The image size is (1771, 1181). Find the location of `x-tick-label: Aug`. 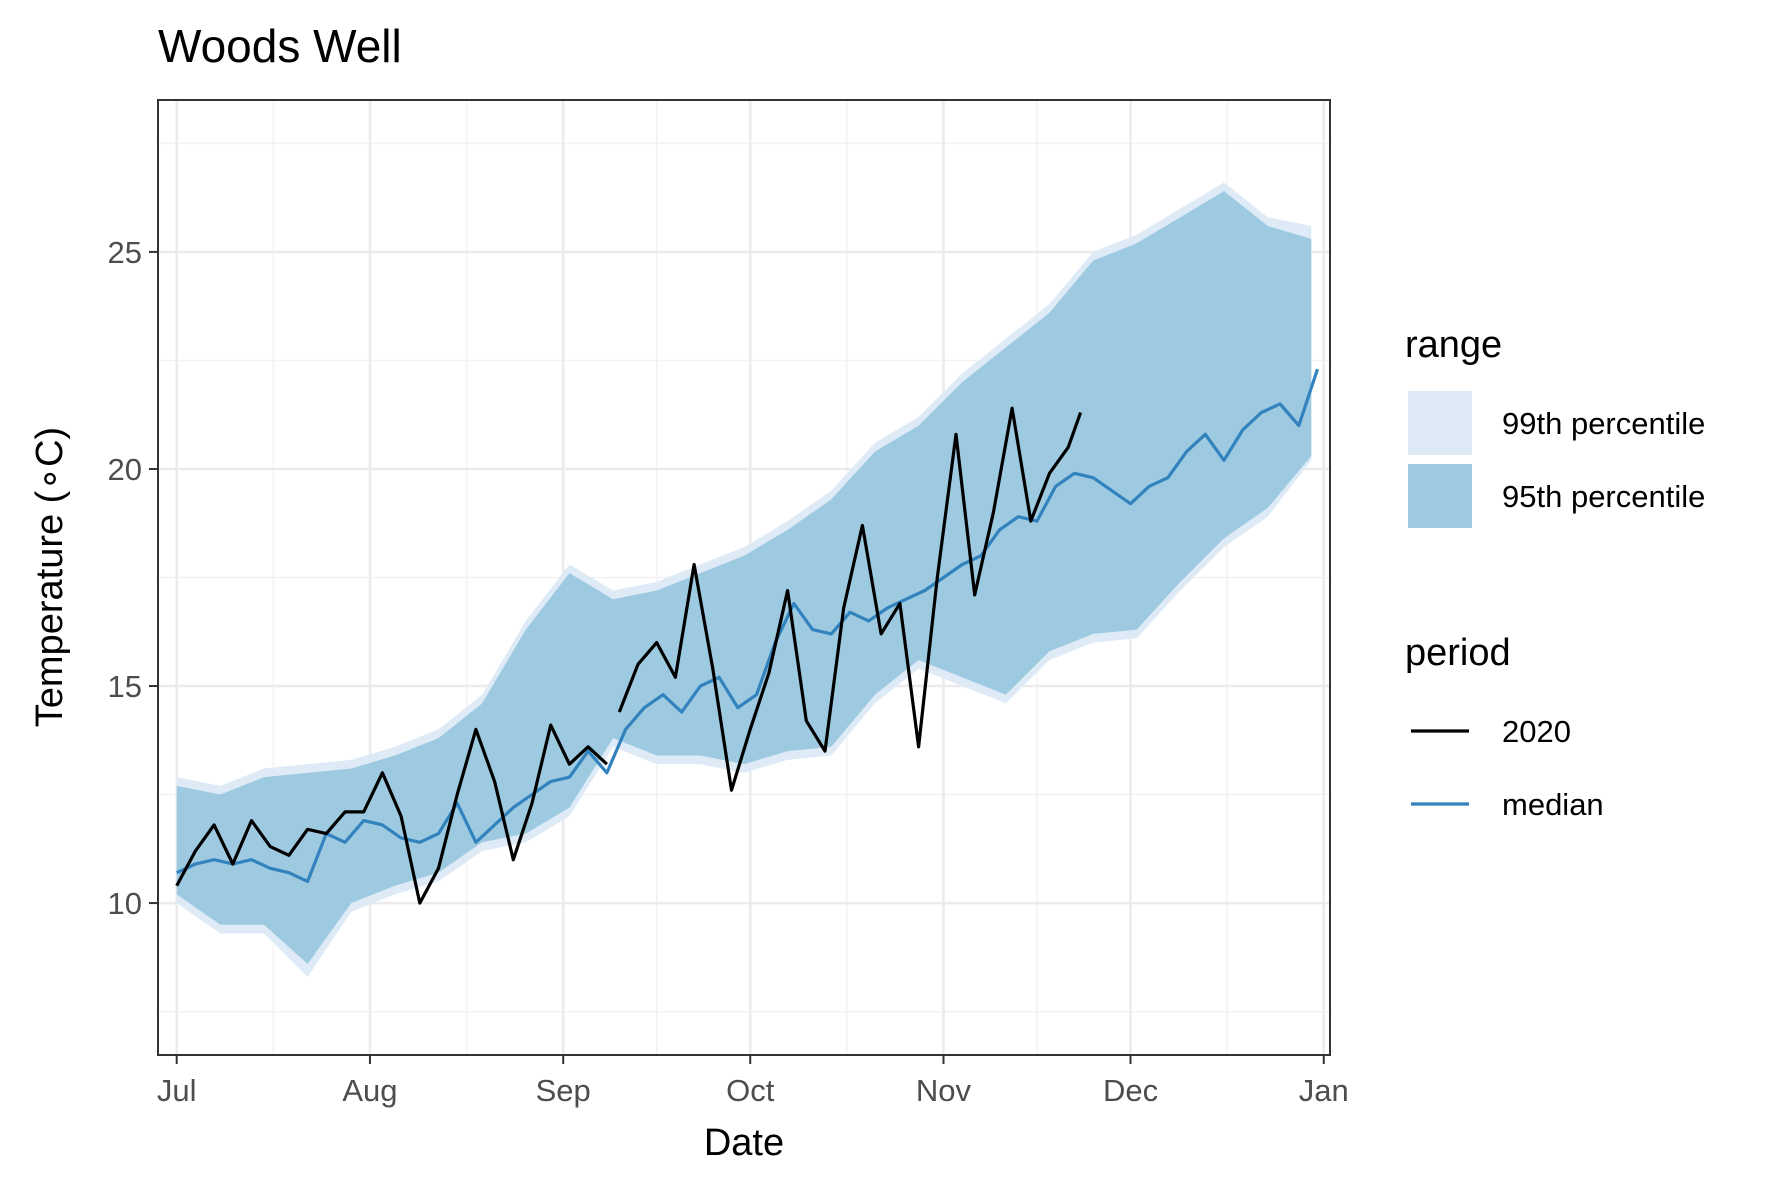

x-tick-label: Aug is located at coordinates (369, 1090).